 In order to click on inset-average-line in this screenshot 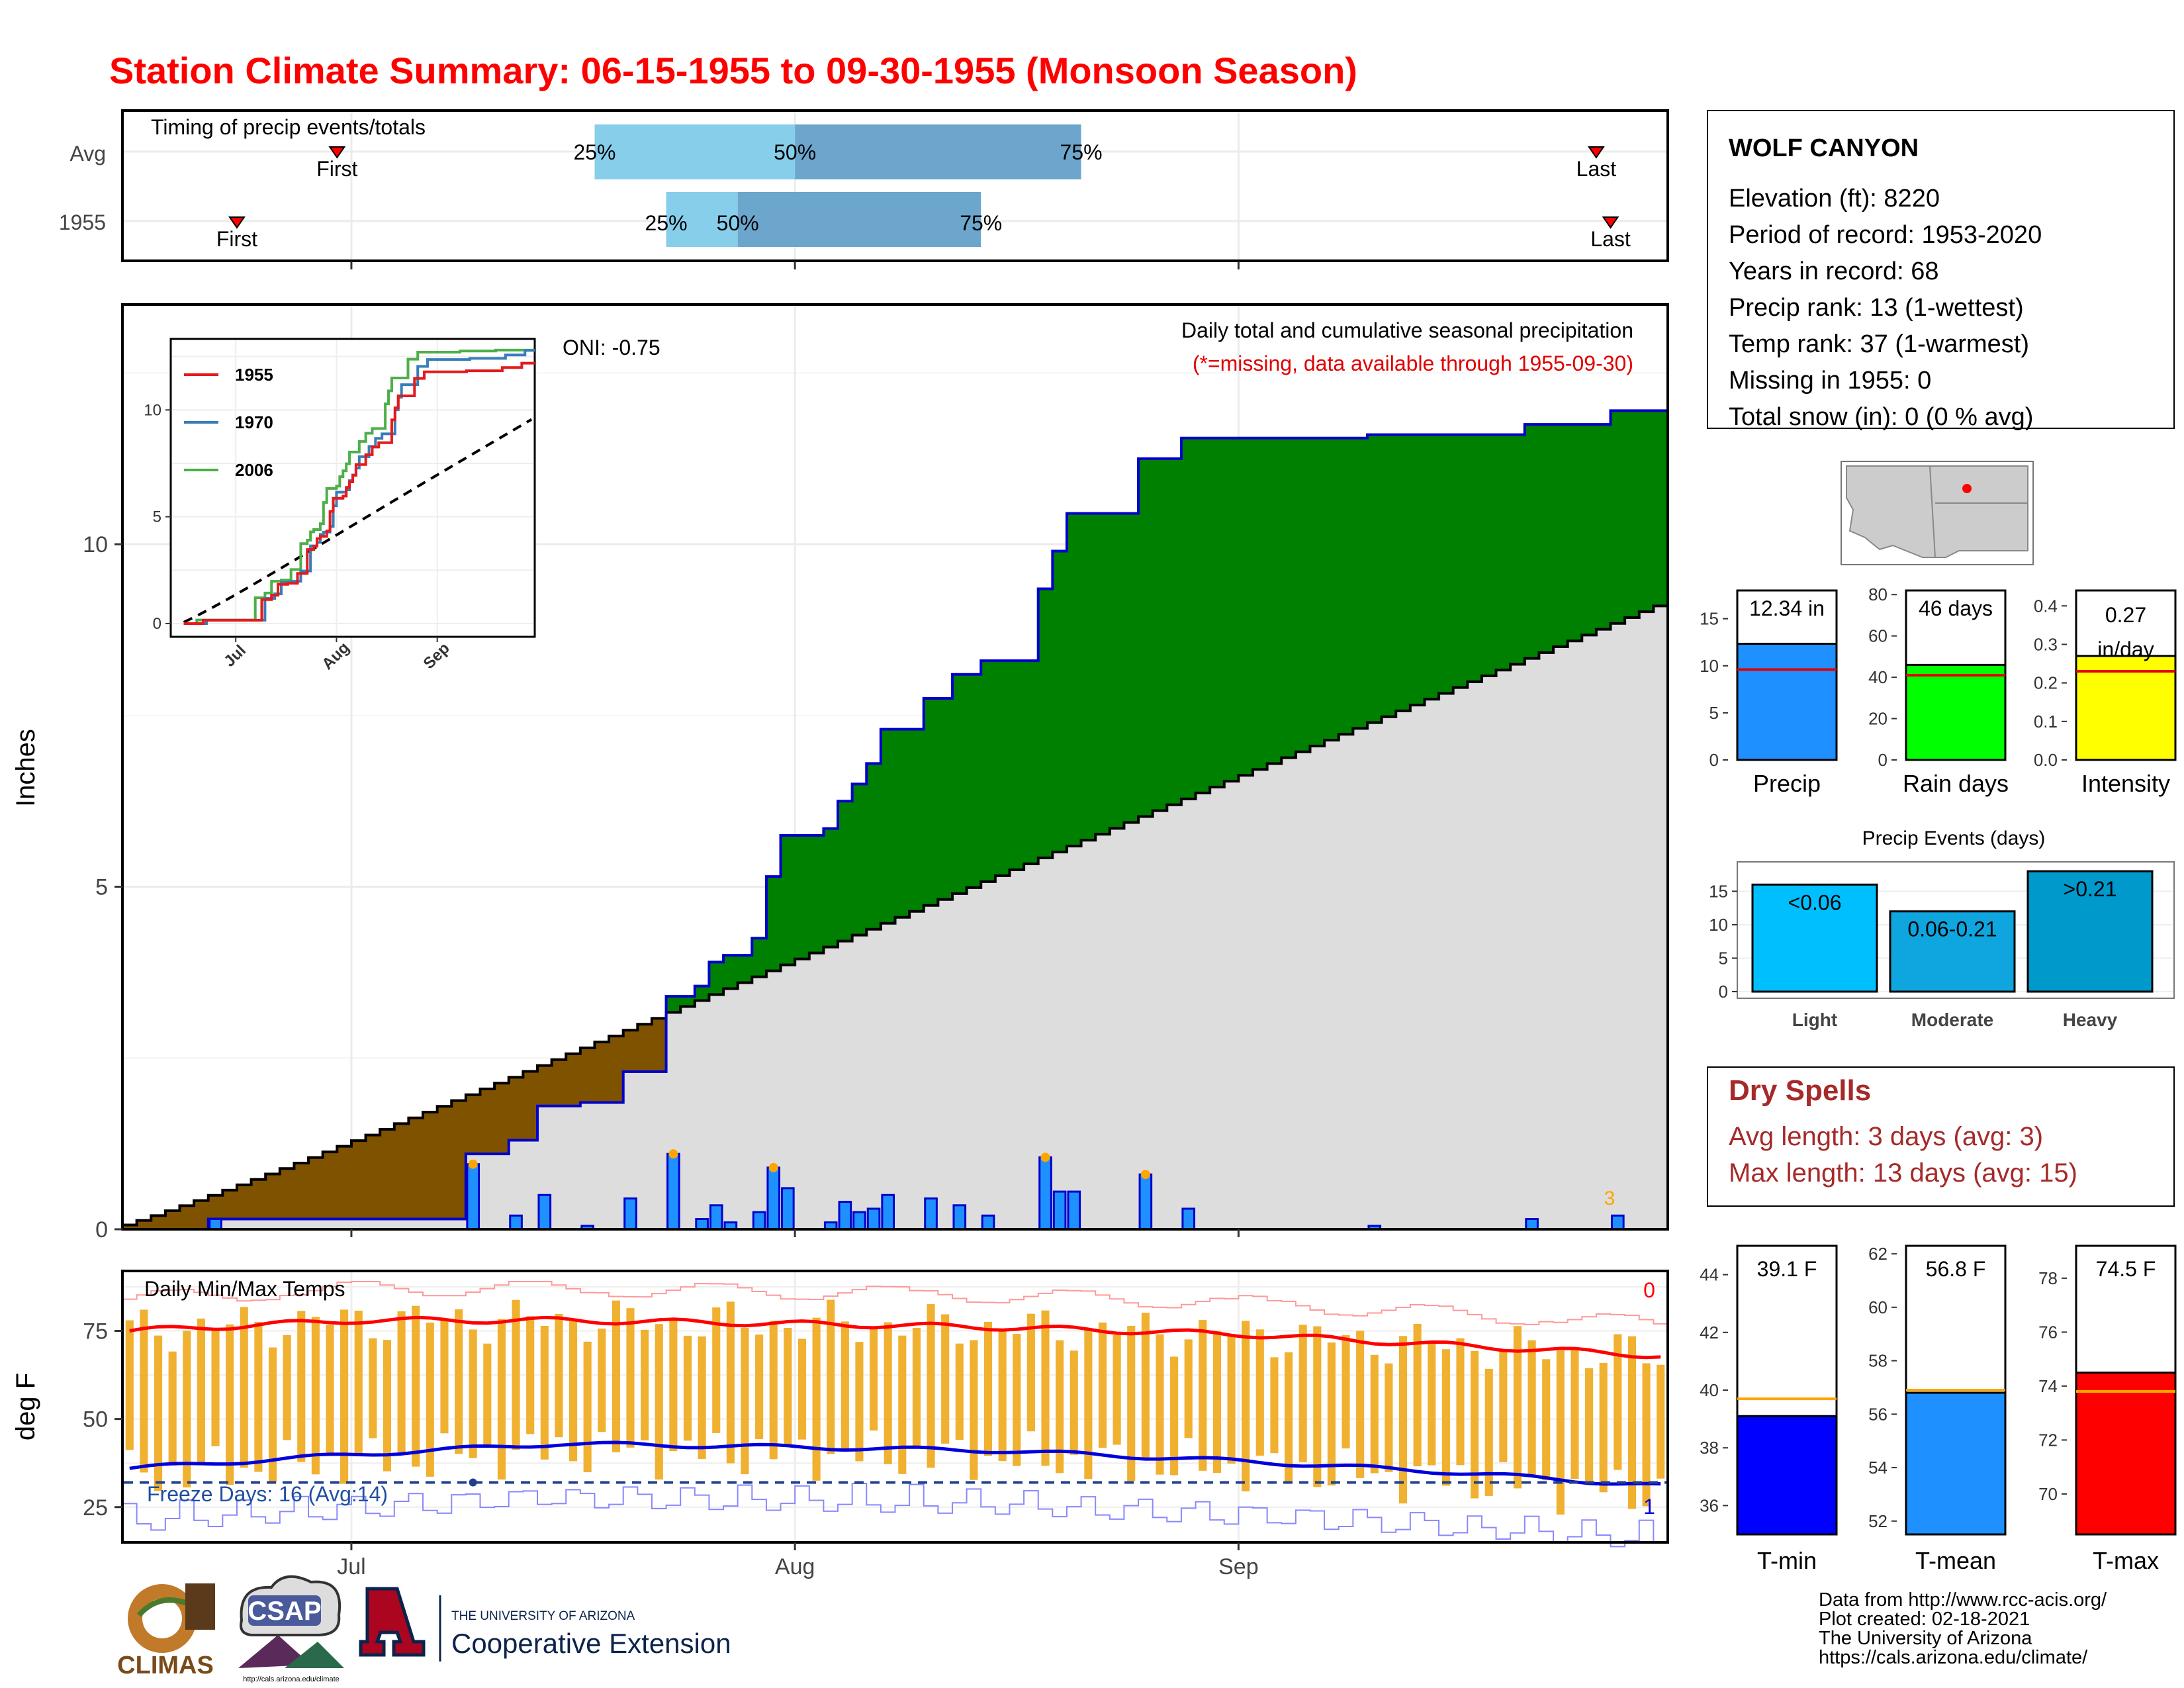, I will do `click(358, 521)`.